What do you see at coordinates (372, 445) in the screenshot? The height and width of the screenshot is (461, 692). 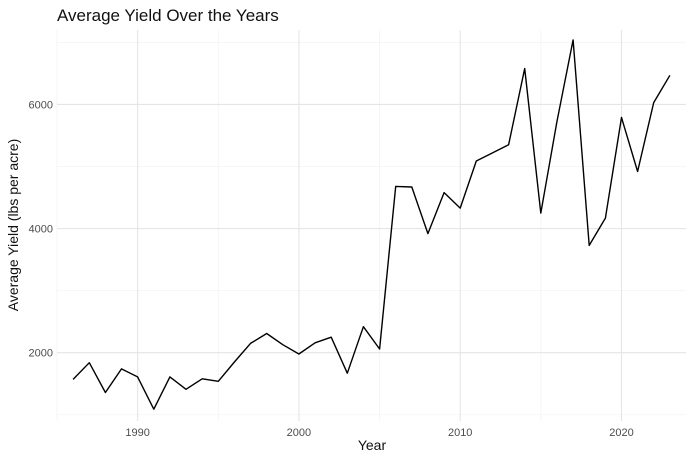 I see `x-axis-title: Year` at bounding box center [372, 445].